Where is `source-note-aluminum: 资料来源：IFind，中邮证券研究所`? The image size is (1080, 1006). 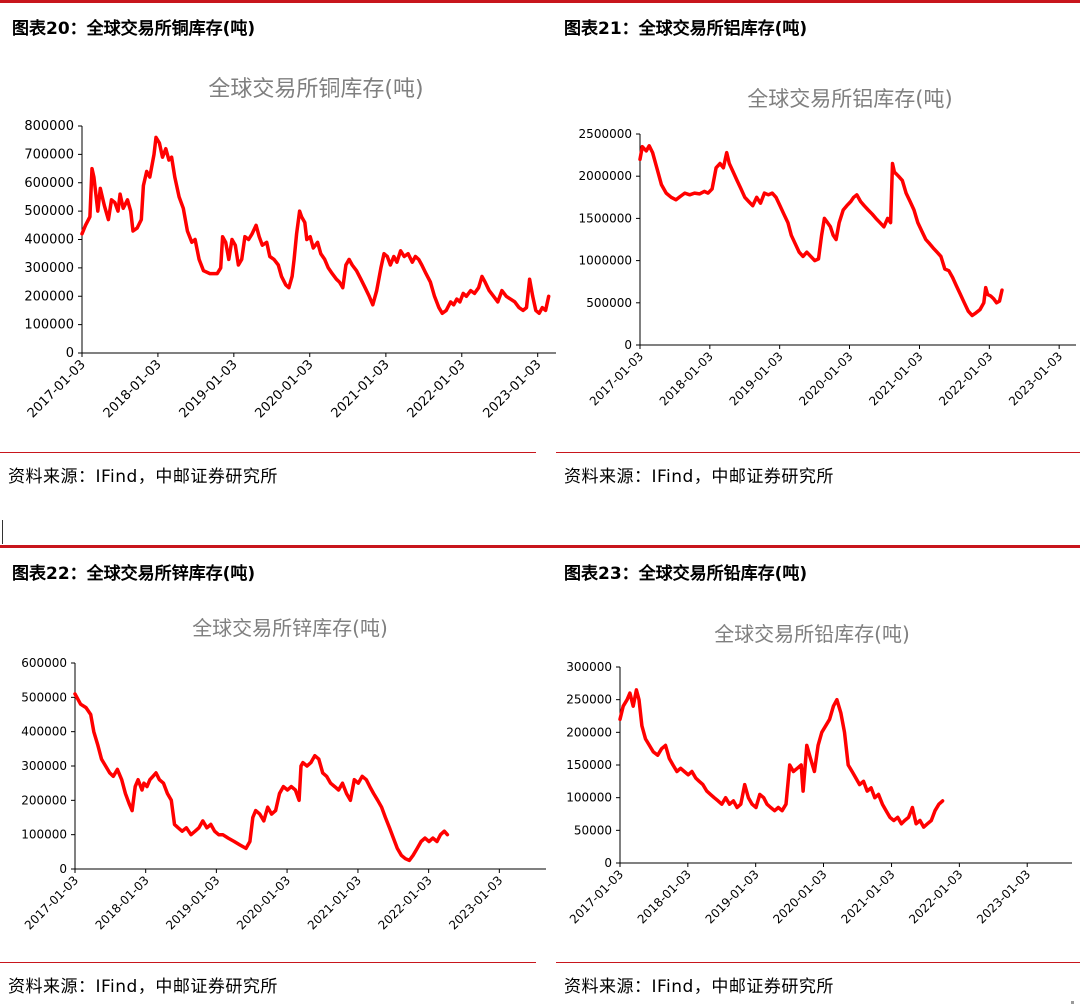 source-note-aluminum: 资料来源：IFind，中邮证券研究所 is located at coordinates (699, 477).